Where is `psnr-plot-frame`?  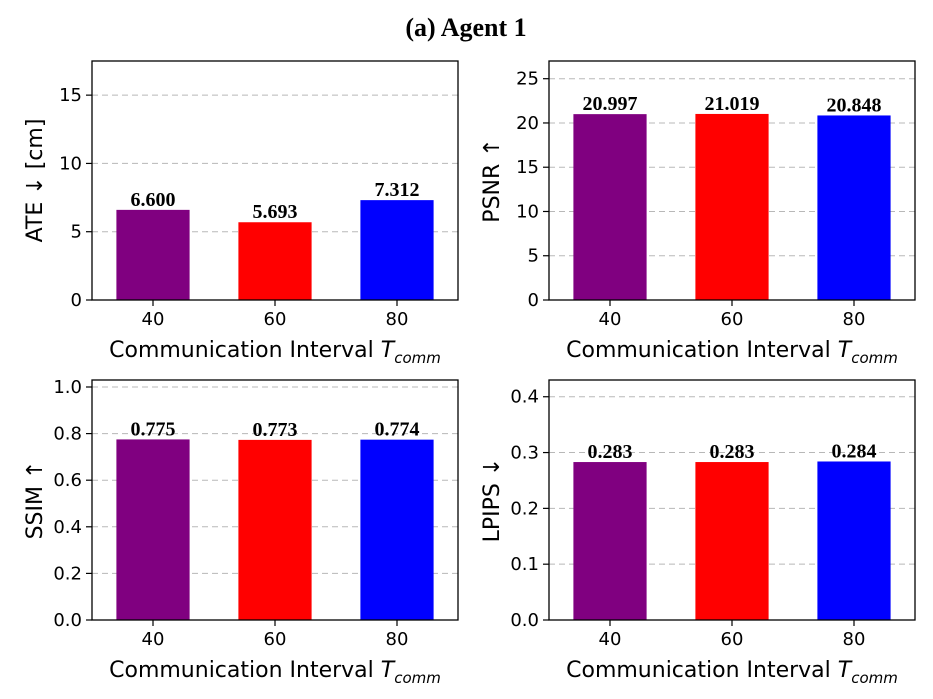 psnr-plot-frame is located at coordinates (732, 180).